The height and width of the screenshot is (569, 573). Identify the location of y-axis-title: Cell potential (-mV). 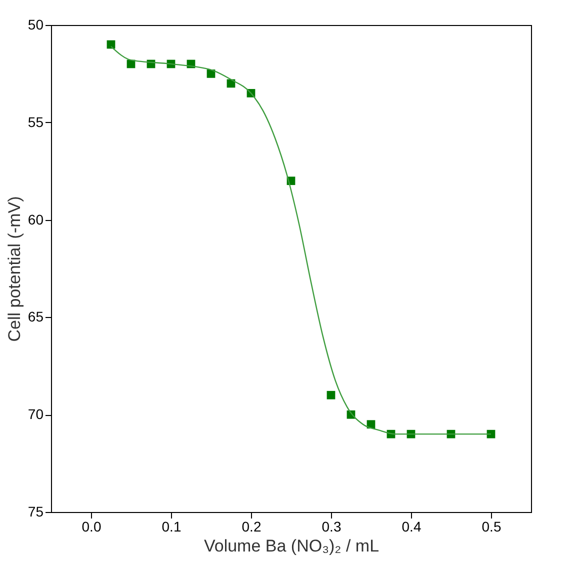
(14, 269).